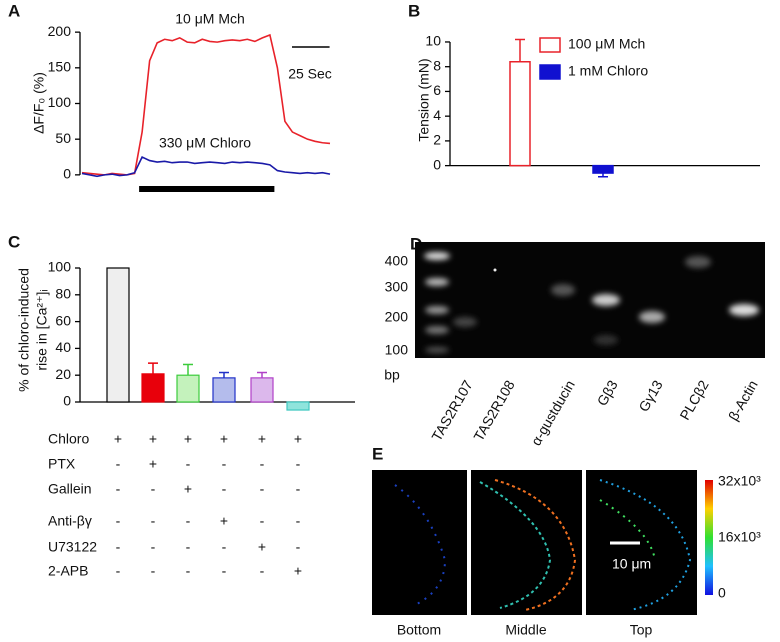 The width and height of the screenshot is (780, 642). What do you see at coordinates (397, 317) in the screenshot?
I see `size-marker-label: 200` at bounding box center [397, 317].